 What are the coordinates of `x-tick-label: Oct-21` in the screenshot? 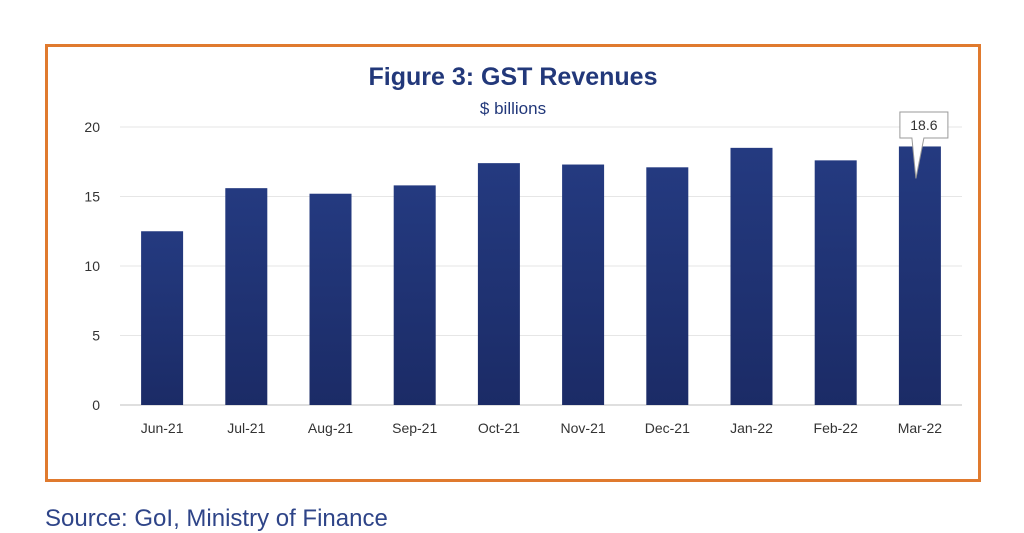 It's located at (499, 428).